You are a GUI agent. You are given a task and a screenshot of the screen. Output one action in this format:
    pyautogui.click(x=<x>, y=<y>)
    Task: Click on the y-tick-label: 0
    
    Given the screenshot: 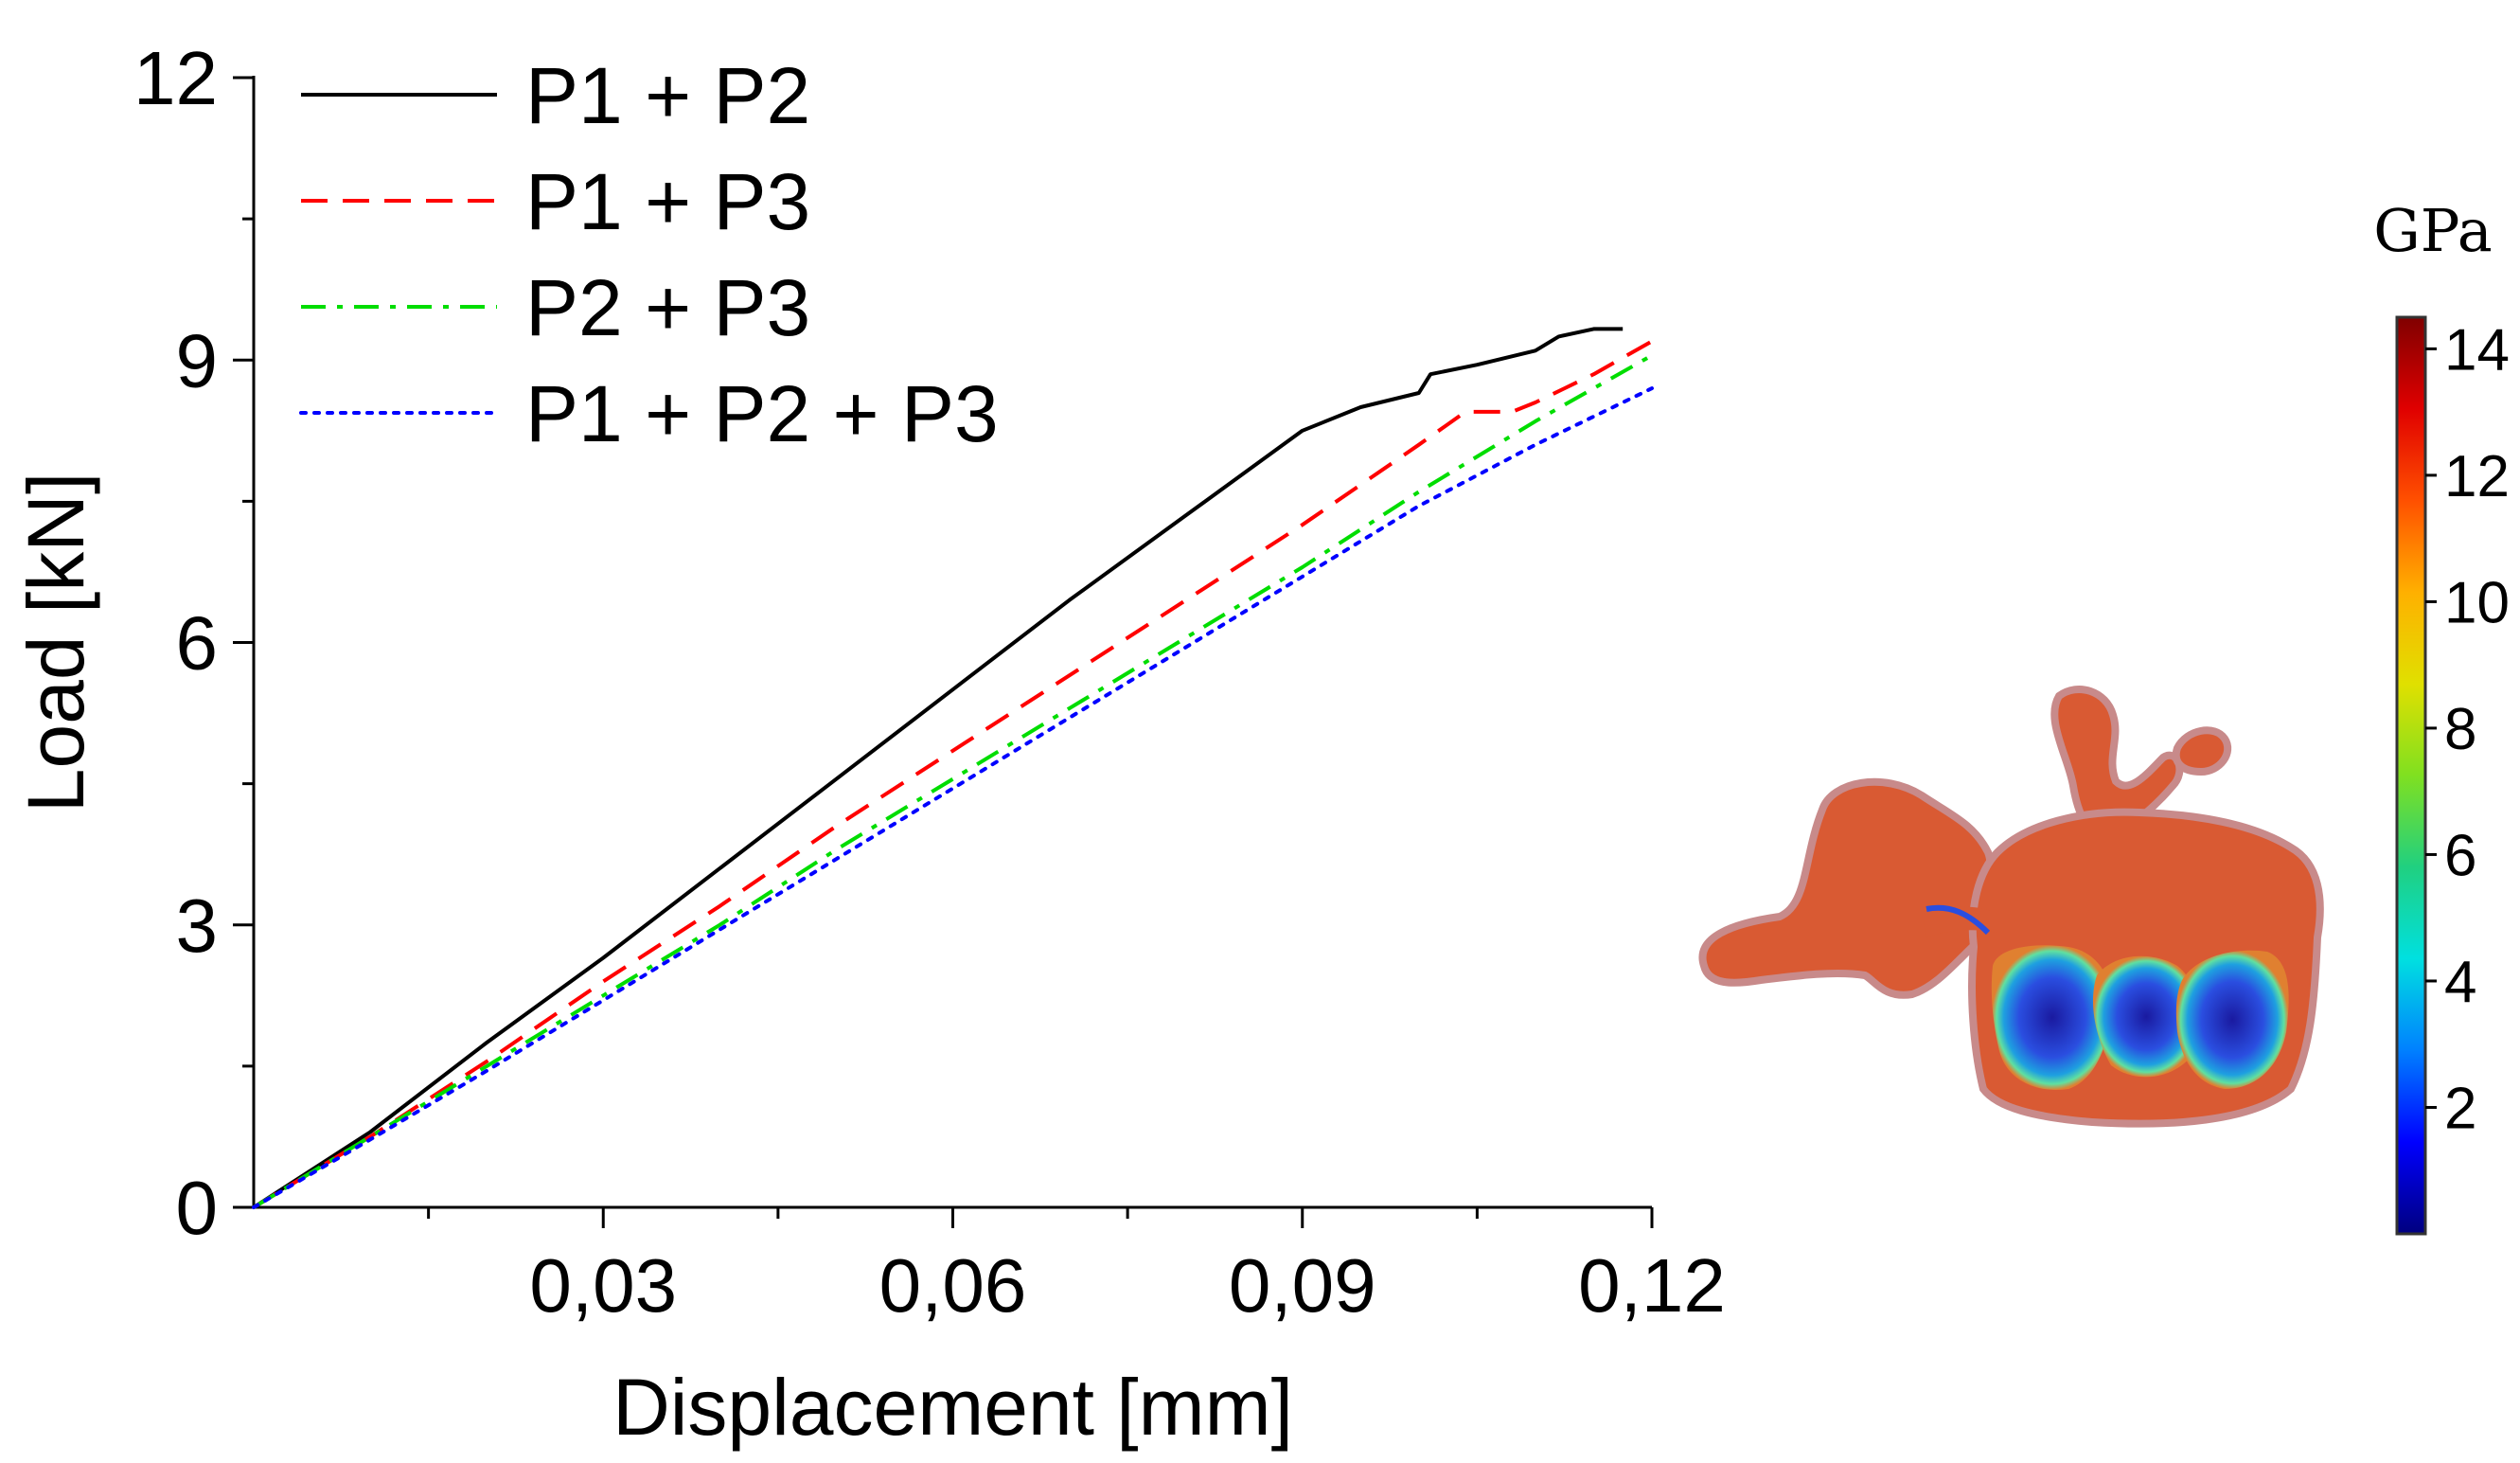 What is the action you would take?
    pyautogui.click(x=197, y=1208)
    